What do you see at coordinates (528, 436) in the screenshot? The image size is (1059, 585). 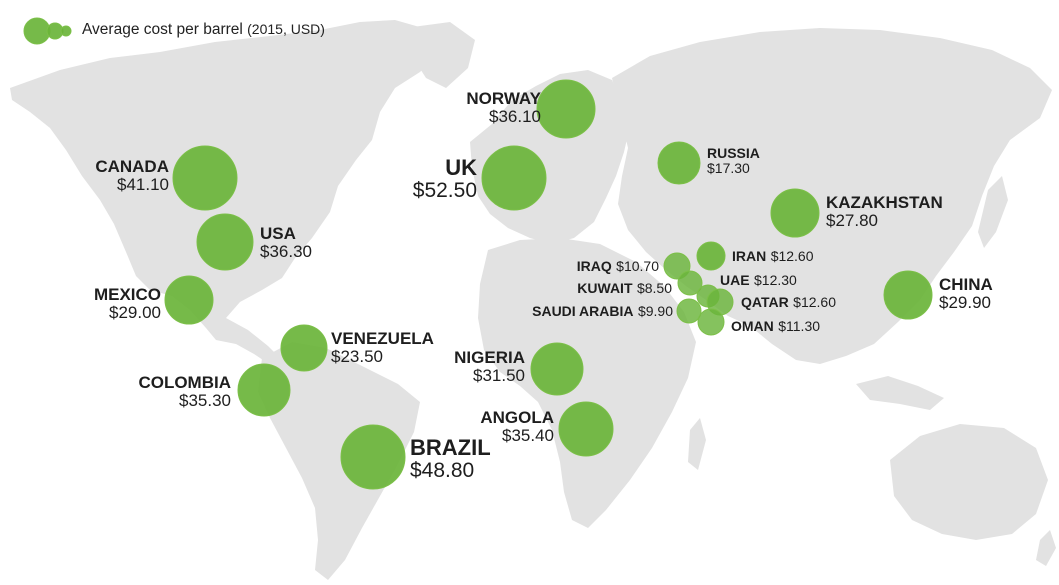 I see `label-angola-value: $35.40` at bounding box center [528, 436].